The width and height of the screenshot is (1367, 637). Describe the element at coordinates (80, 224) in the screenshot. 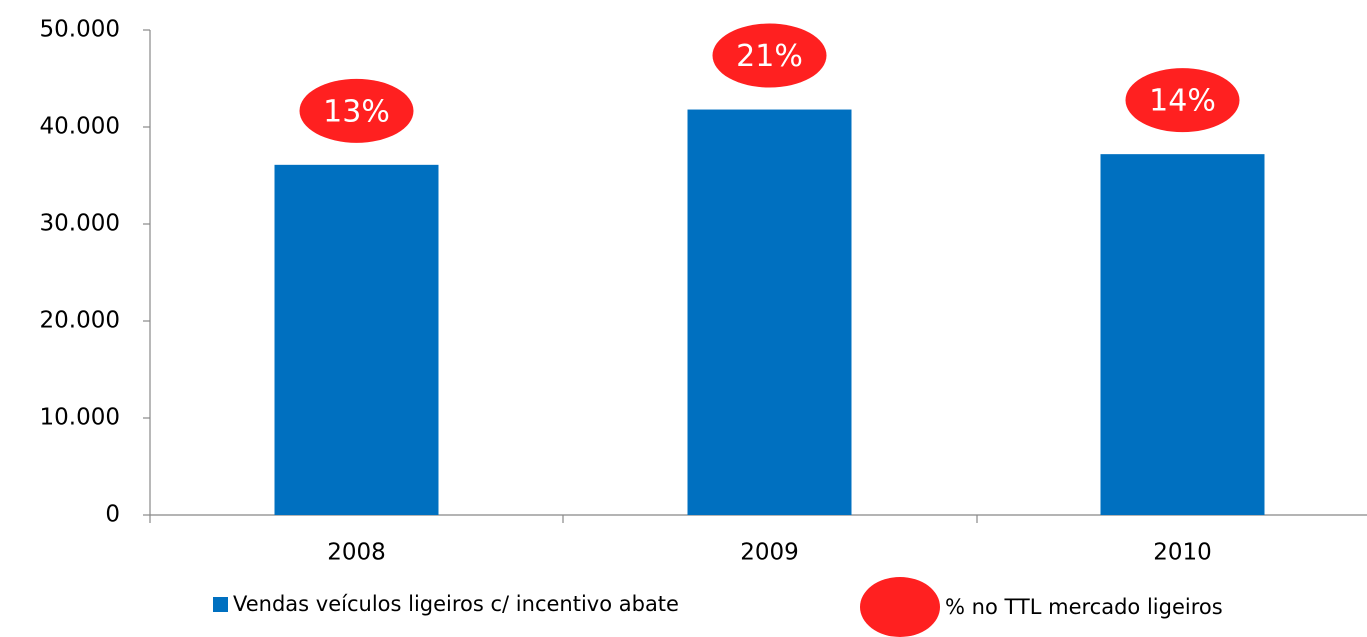

I see `y-tick-label: 30.000` at that location.